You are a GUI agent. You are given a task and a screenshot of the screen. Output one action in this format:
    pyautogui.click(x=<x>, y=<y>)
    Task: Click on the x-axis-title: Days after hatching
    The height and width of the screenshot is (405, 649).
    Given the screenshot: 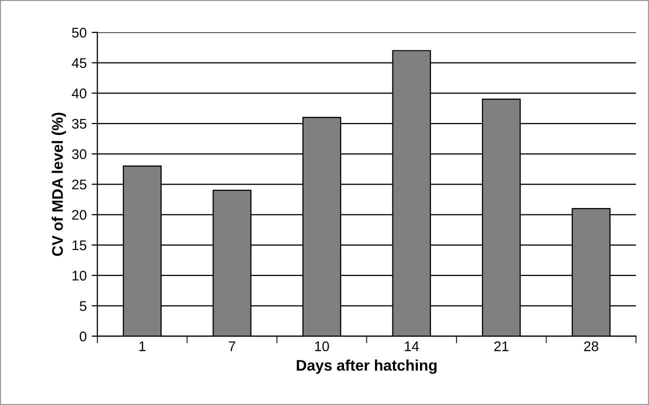 What is the action you would take?
    pyautogui.click(x=366, y=367)
    